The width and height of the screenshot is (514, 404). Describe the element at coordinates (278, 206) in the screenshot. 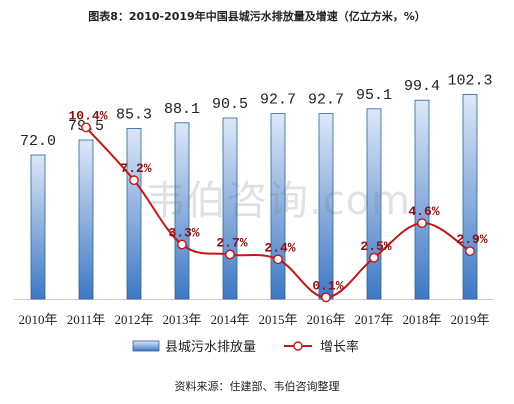

I see `bar-2015年` at that location.